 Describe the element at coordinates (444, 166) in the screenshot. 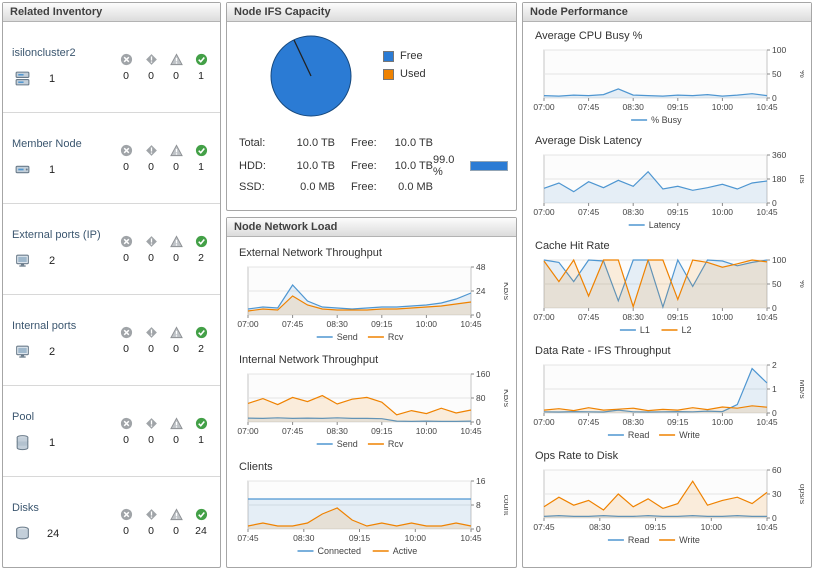

I see `hdd-free-percent: 99.0 %` at that location.